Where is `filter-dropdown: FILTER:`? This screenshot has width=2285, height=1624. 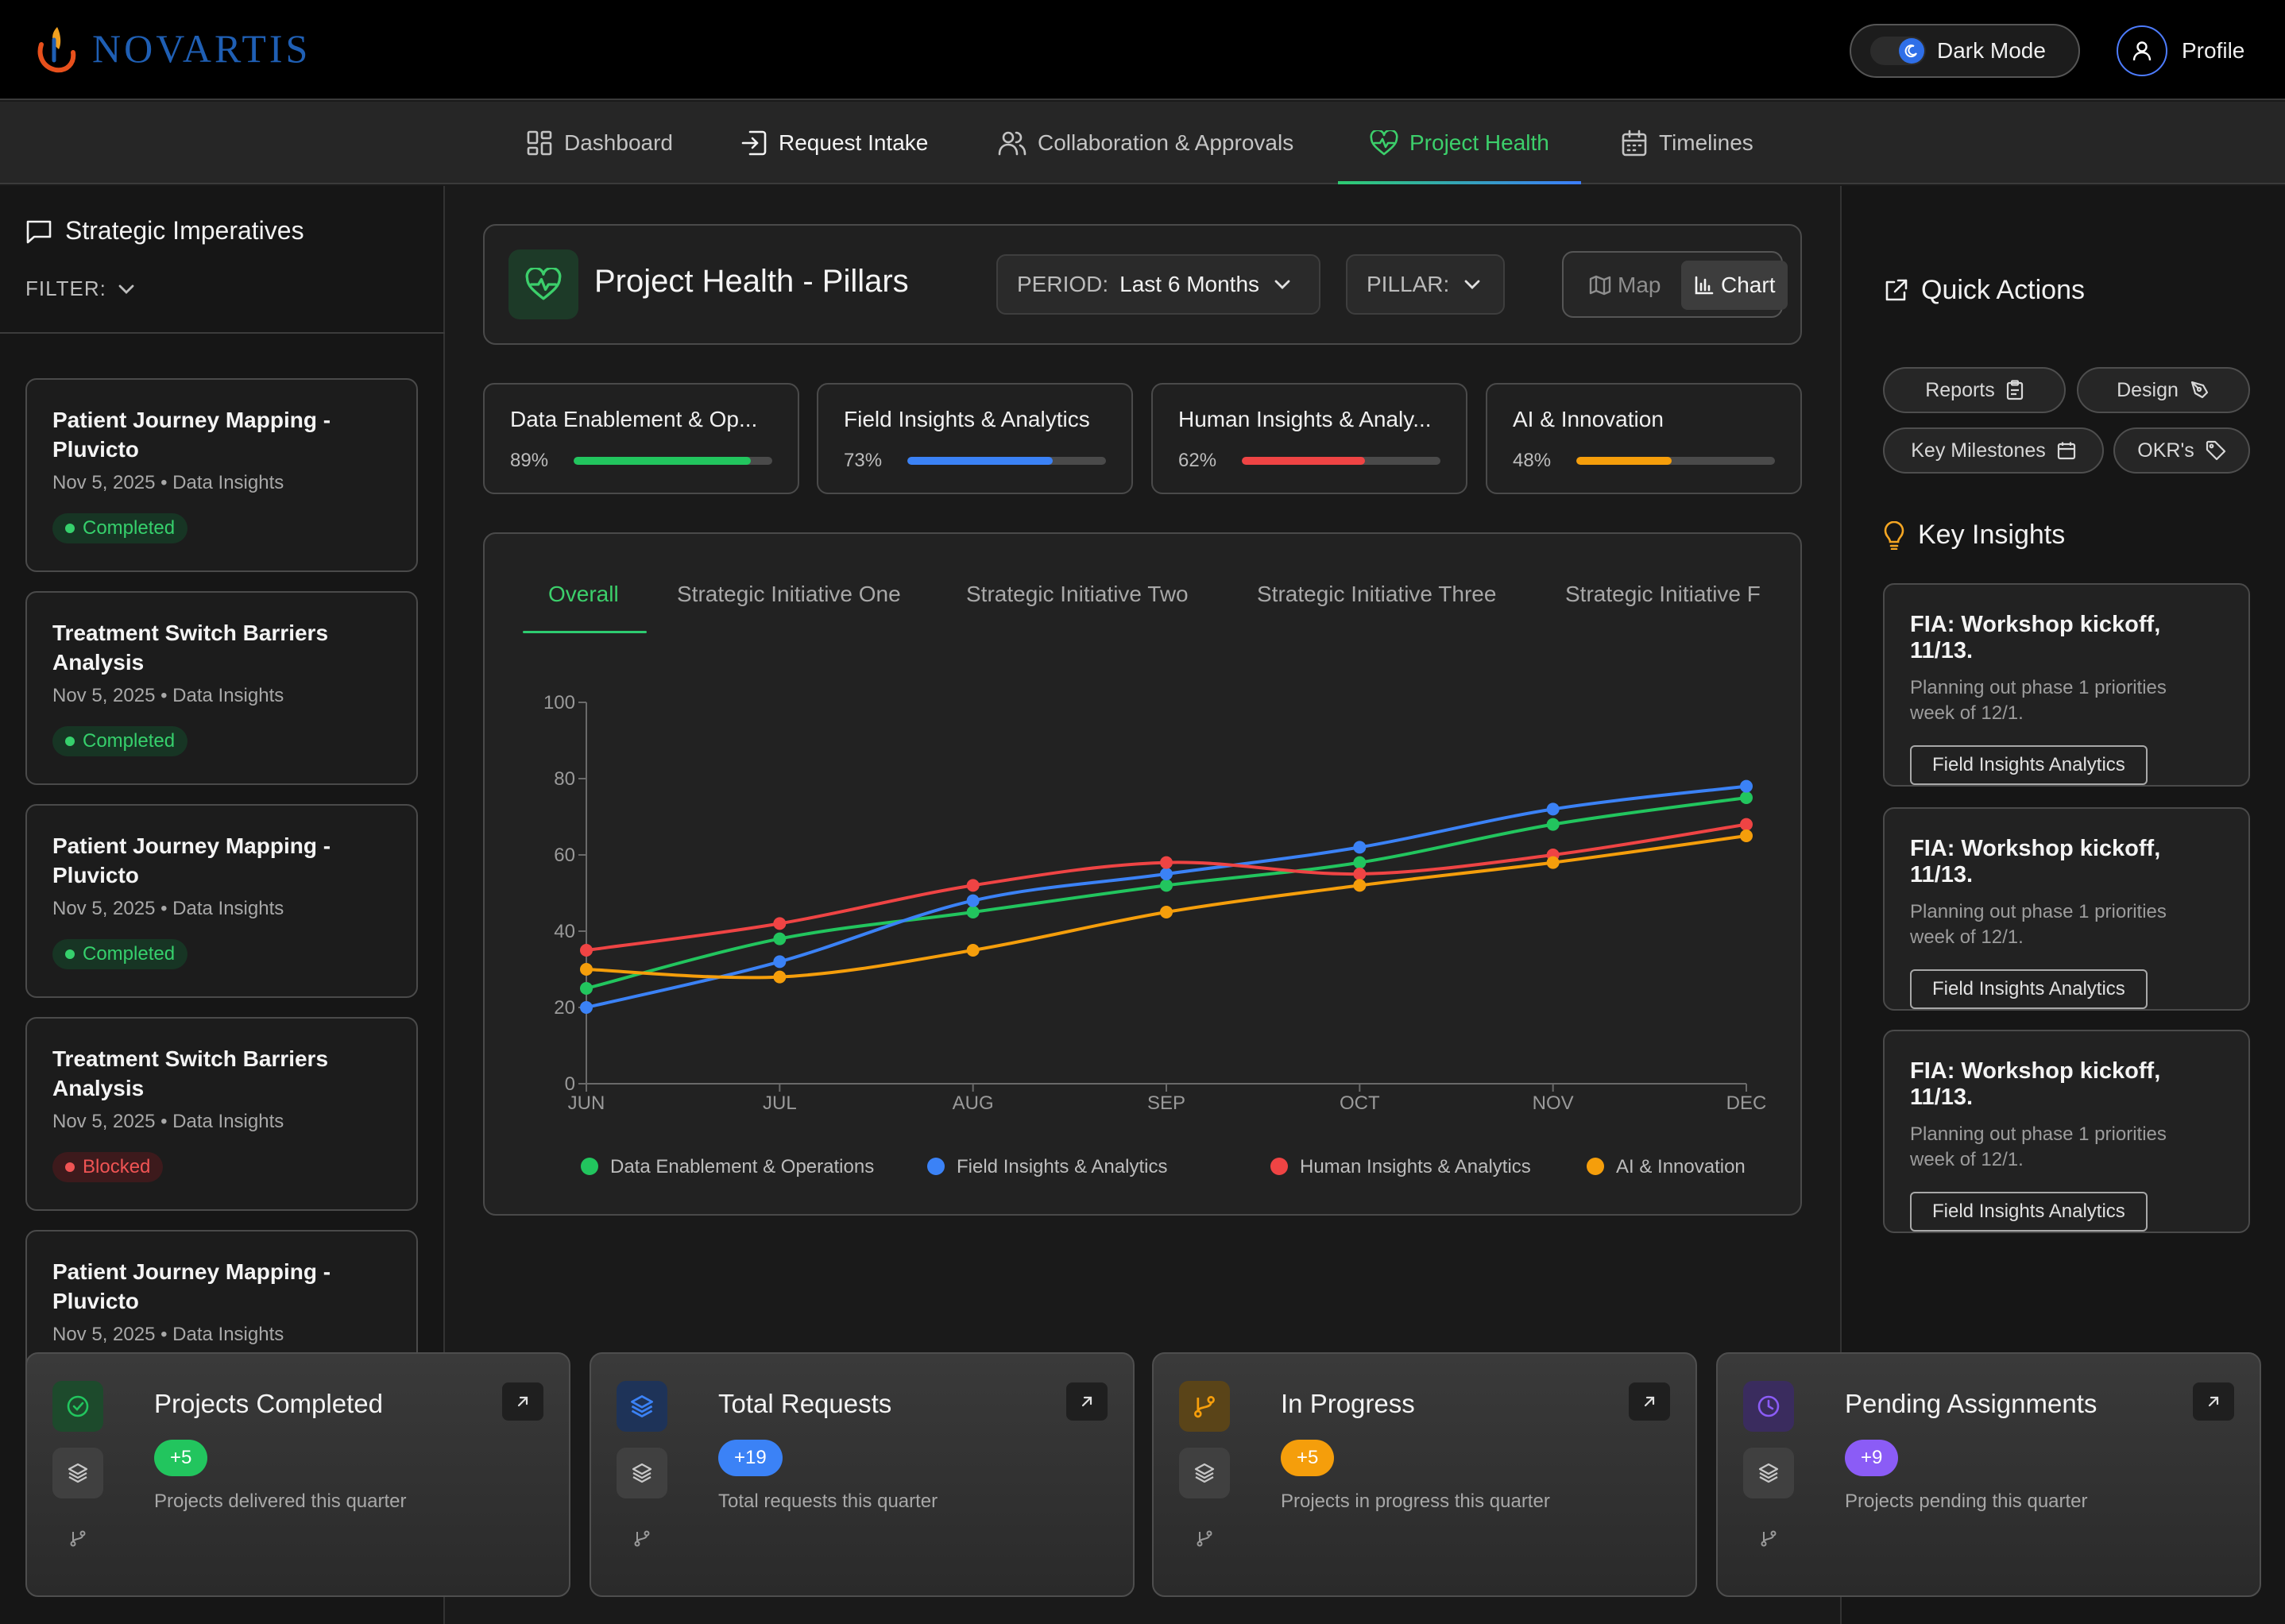
filter-dropdown: FILTER: is located at coordinates (80, 288).